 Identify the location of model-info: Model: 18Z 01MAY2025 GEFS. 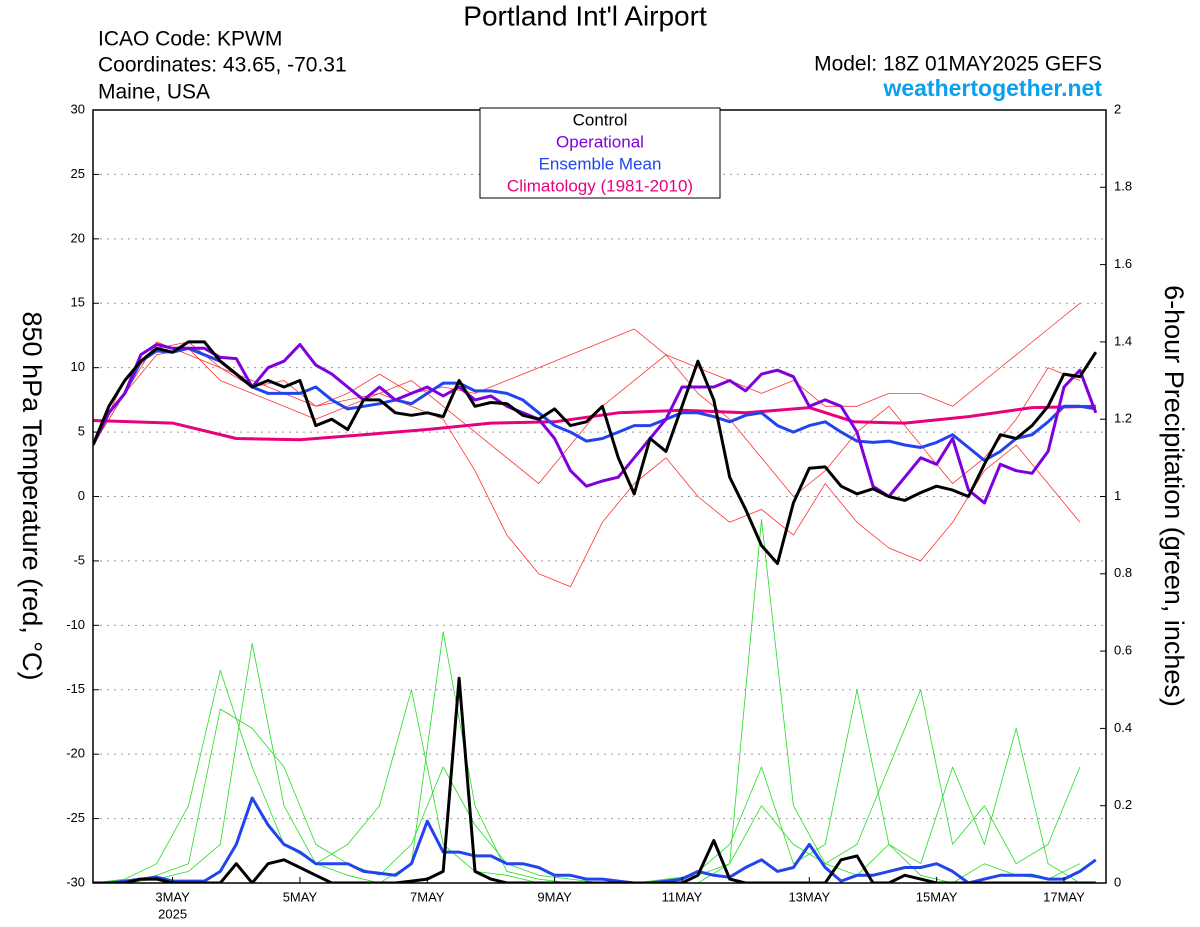
(958, 64).